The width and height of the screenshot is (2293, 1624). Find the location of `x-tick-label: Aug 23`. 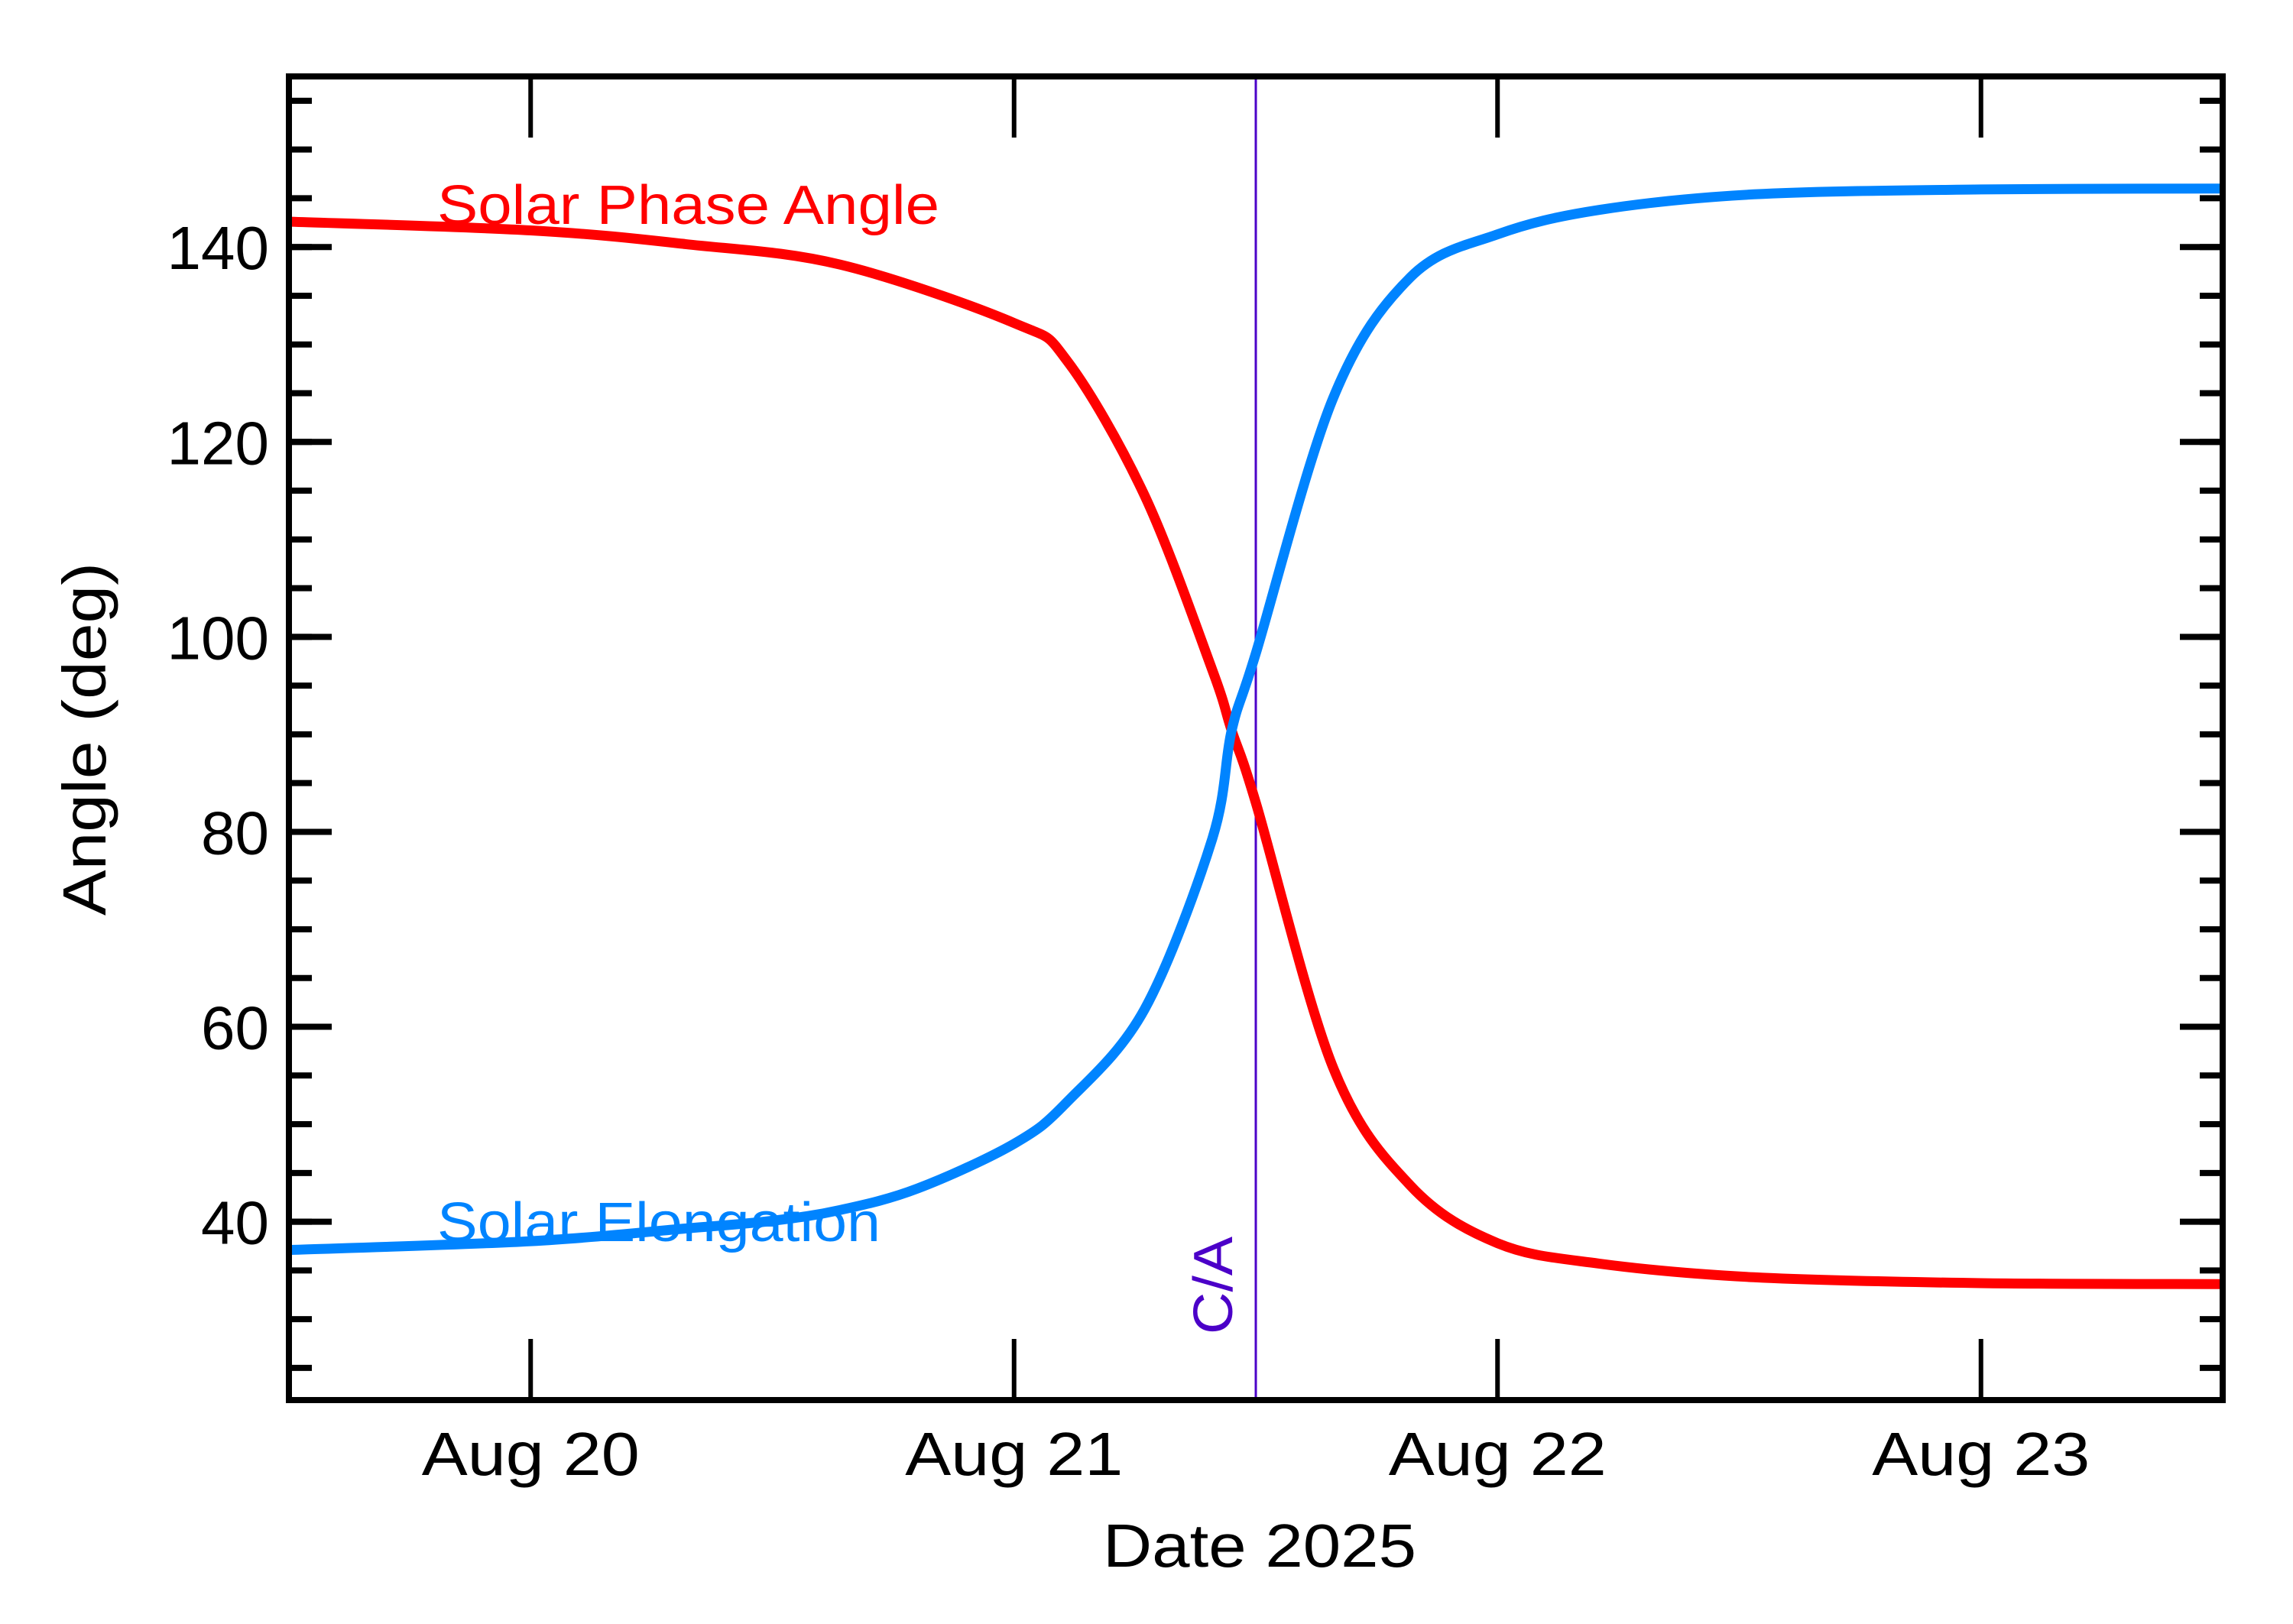

x-tick-label: Aug 23 is located at coordinates (1981, 1454).